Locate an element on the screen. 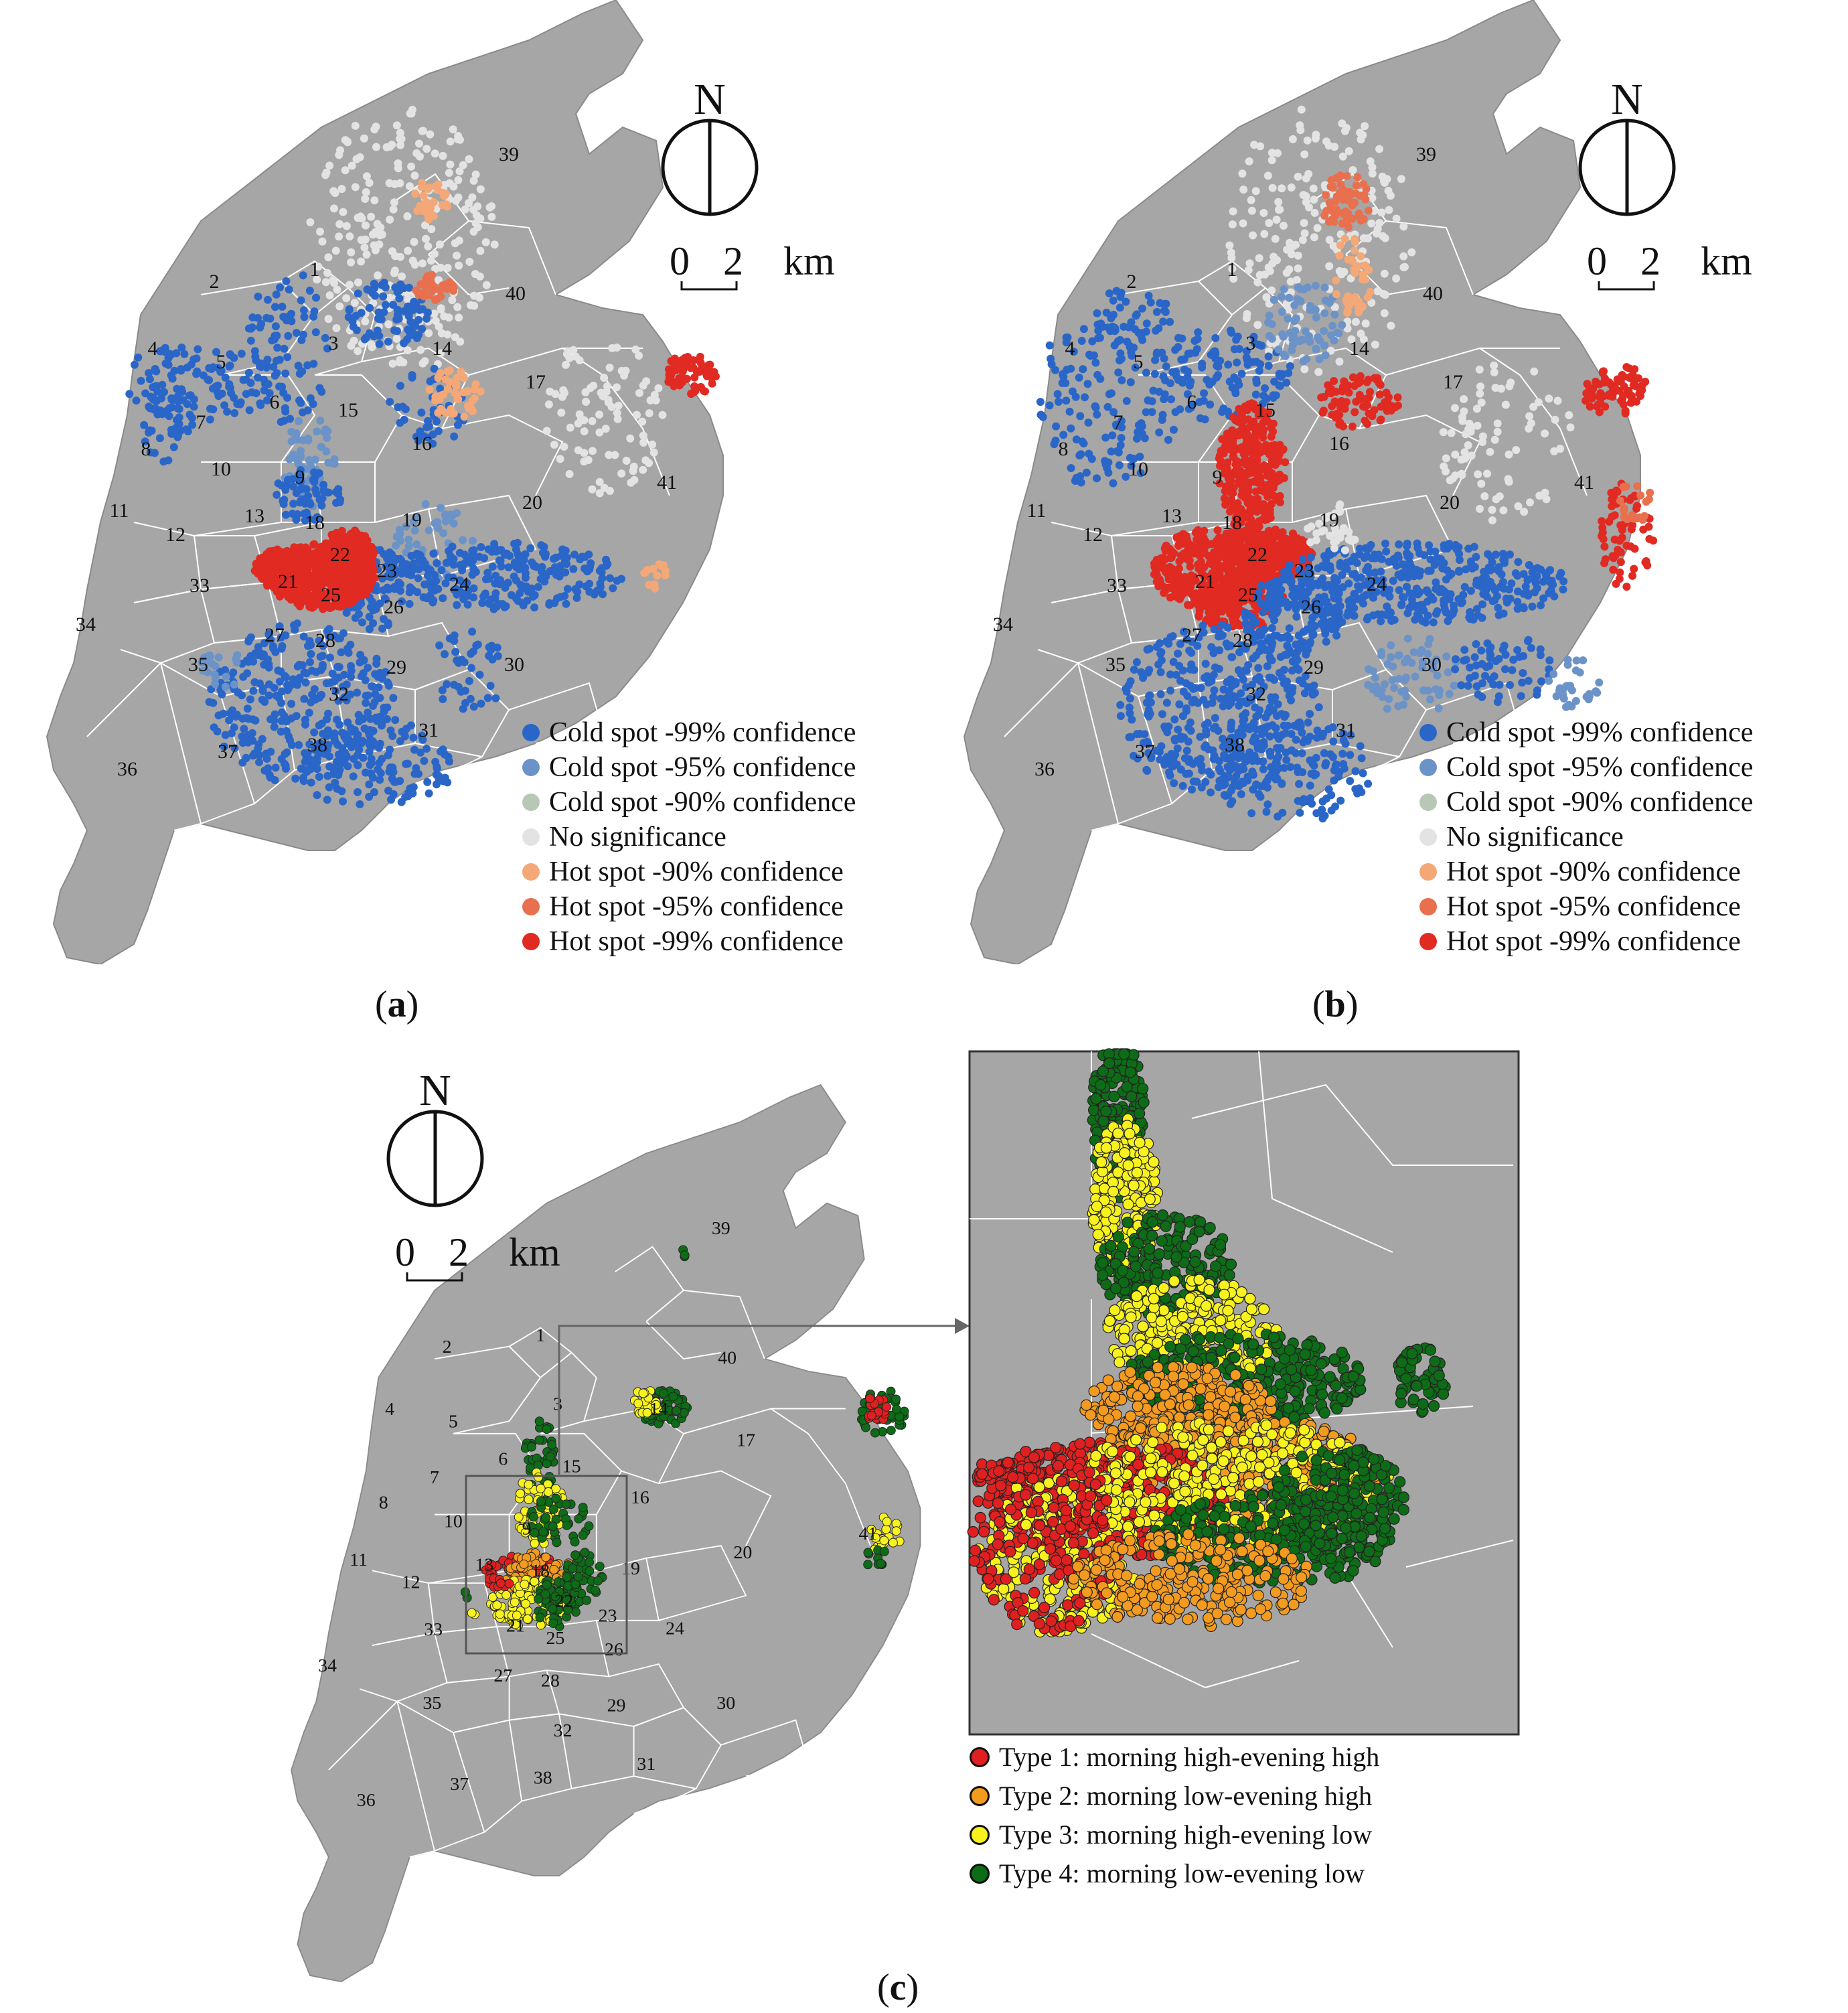 The width and height of the screenshot is (1848, 2013). district-label: 22 is located at coordinates (340, 555).